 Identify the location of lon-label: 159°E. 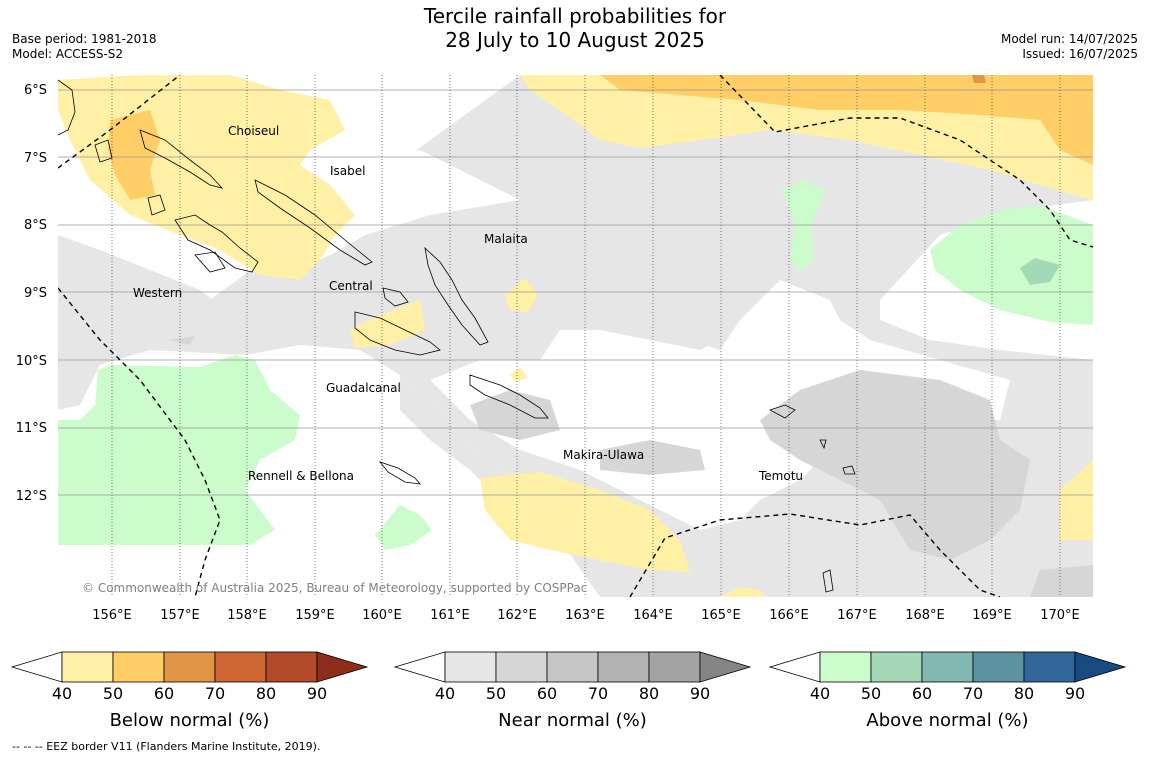
(315, 615).